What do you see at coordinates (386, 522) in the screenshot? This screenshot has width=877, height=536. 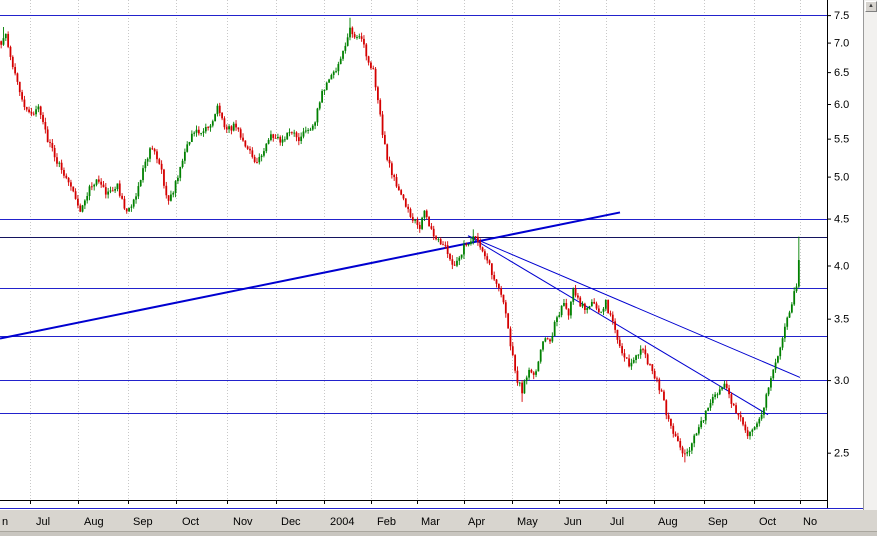 I see `month-label: Feb` at bounding box center [386, 522].